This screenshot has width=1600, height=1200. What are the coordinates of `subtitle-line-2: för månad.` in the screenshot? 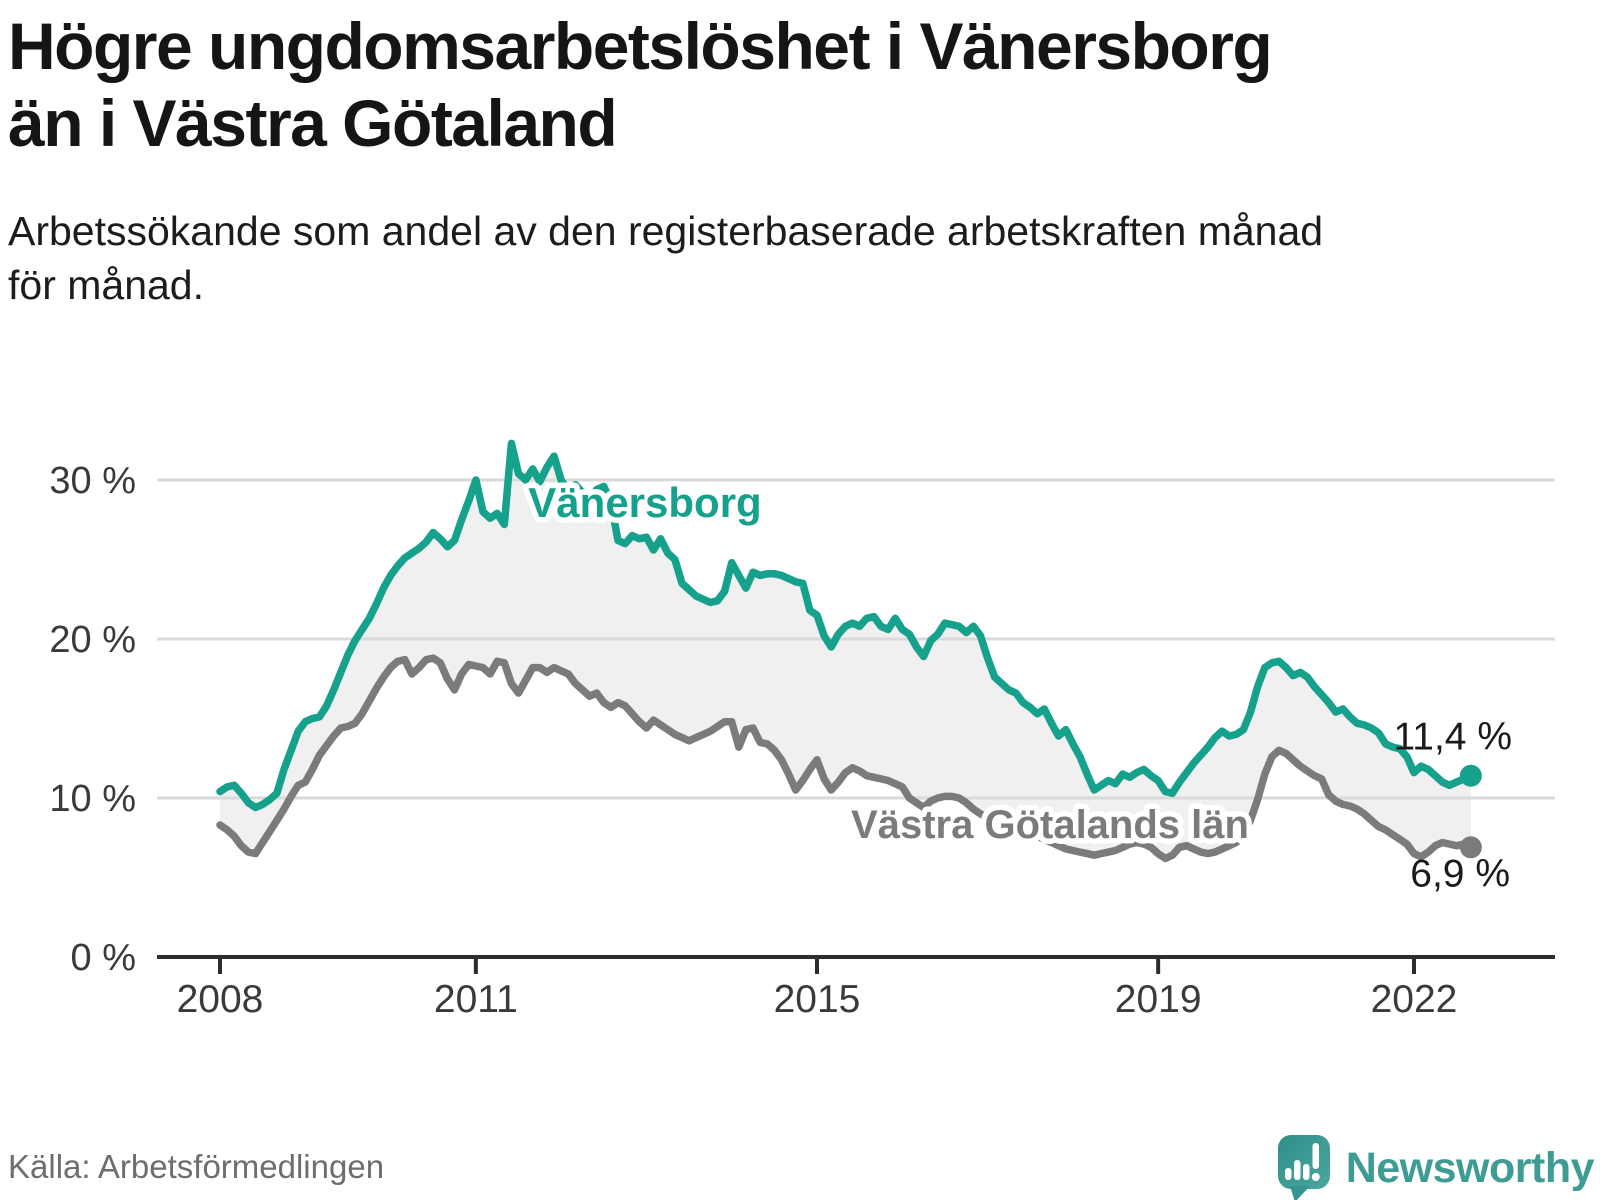 It's located at (106, 285).